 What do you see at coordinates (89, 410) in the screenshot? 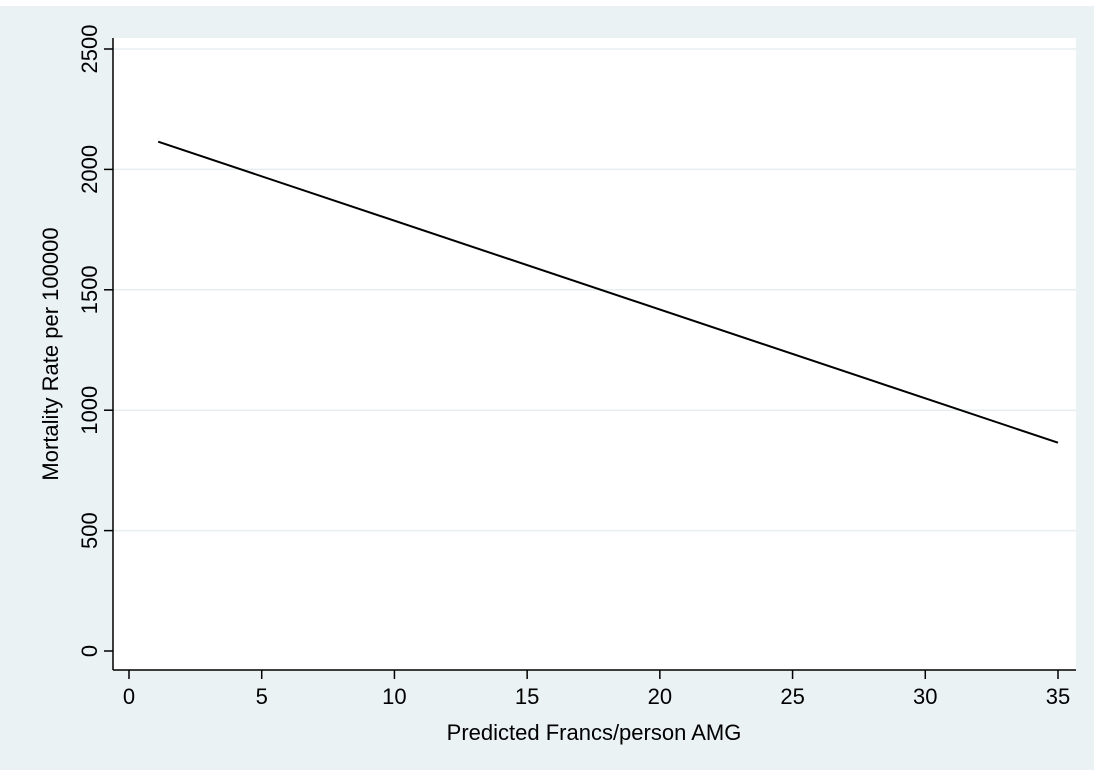
I see `y-tick-label-2: 1000` at bounding box center [89, 410].